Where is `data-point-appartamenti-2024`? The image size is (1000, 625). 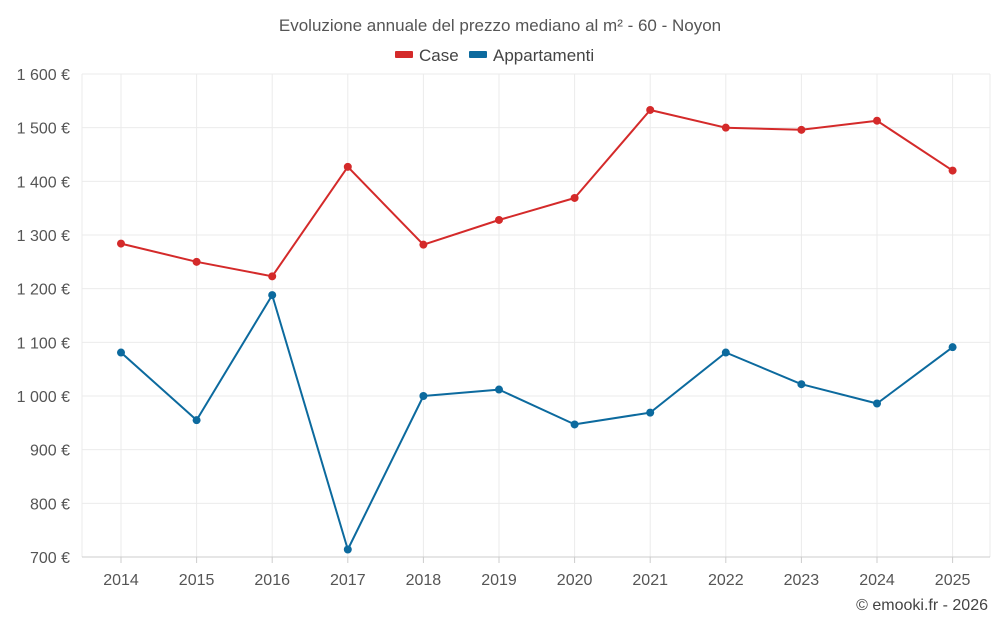 data-point-appartamenti-2024 is located at coordinates (877, 403).